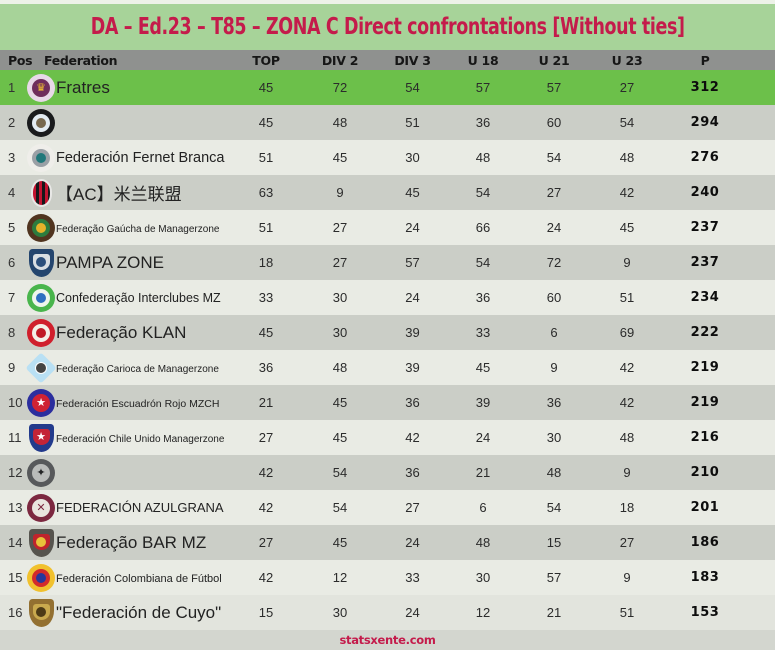  What do you see at coordinates (266, 60) in the screenshot?
I see `column-header-top: TOP` at bounding box center [266, 60].